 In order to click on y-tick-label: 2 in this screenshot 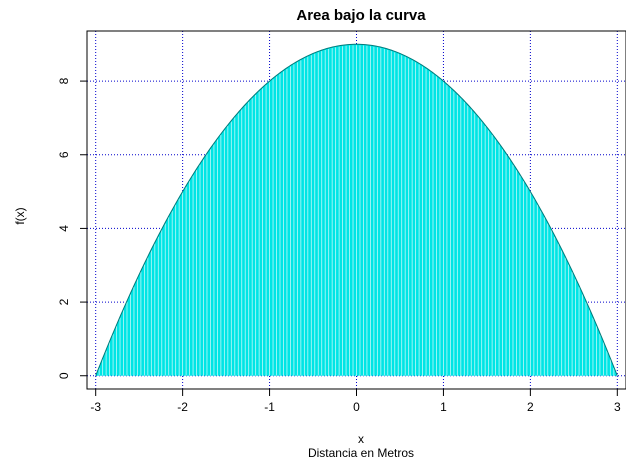, I will do `click(64, 301)`.